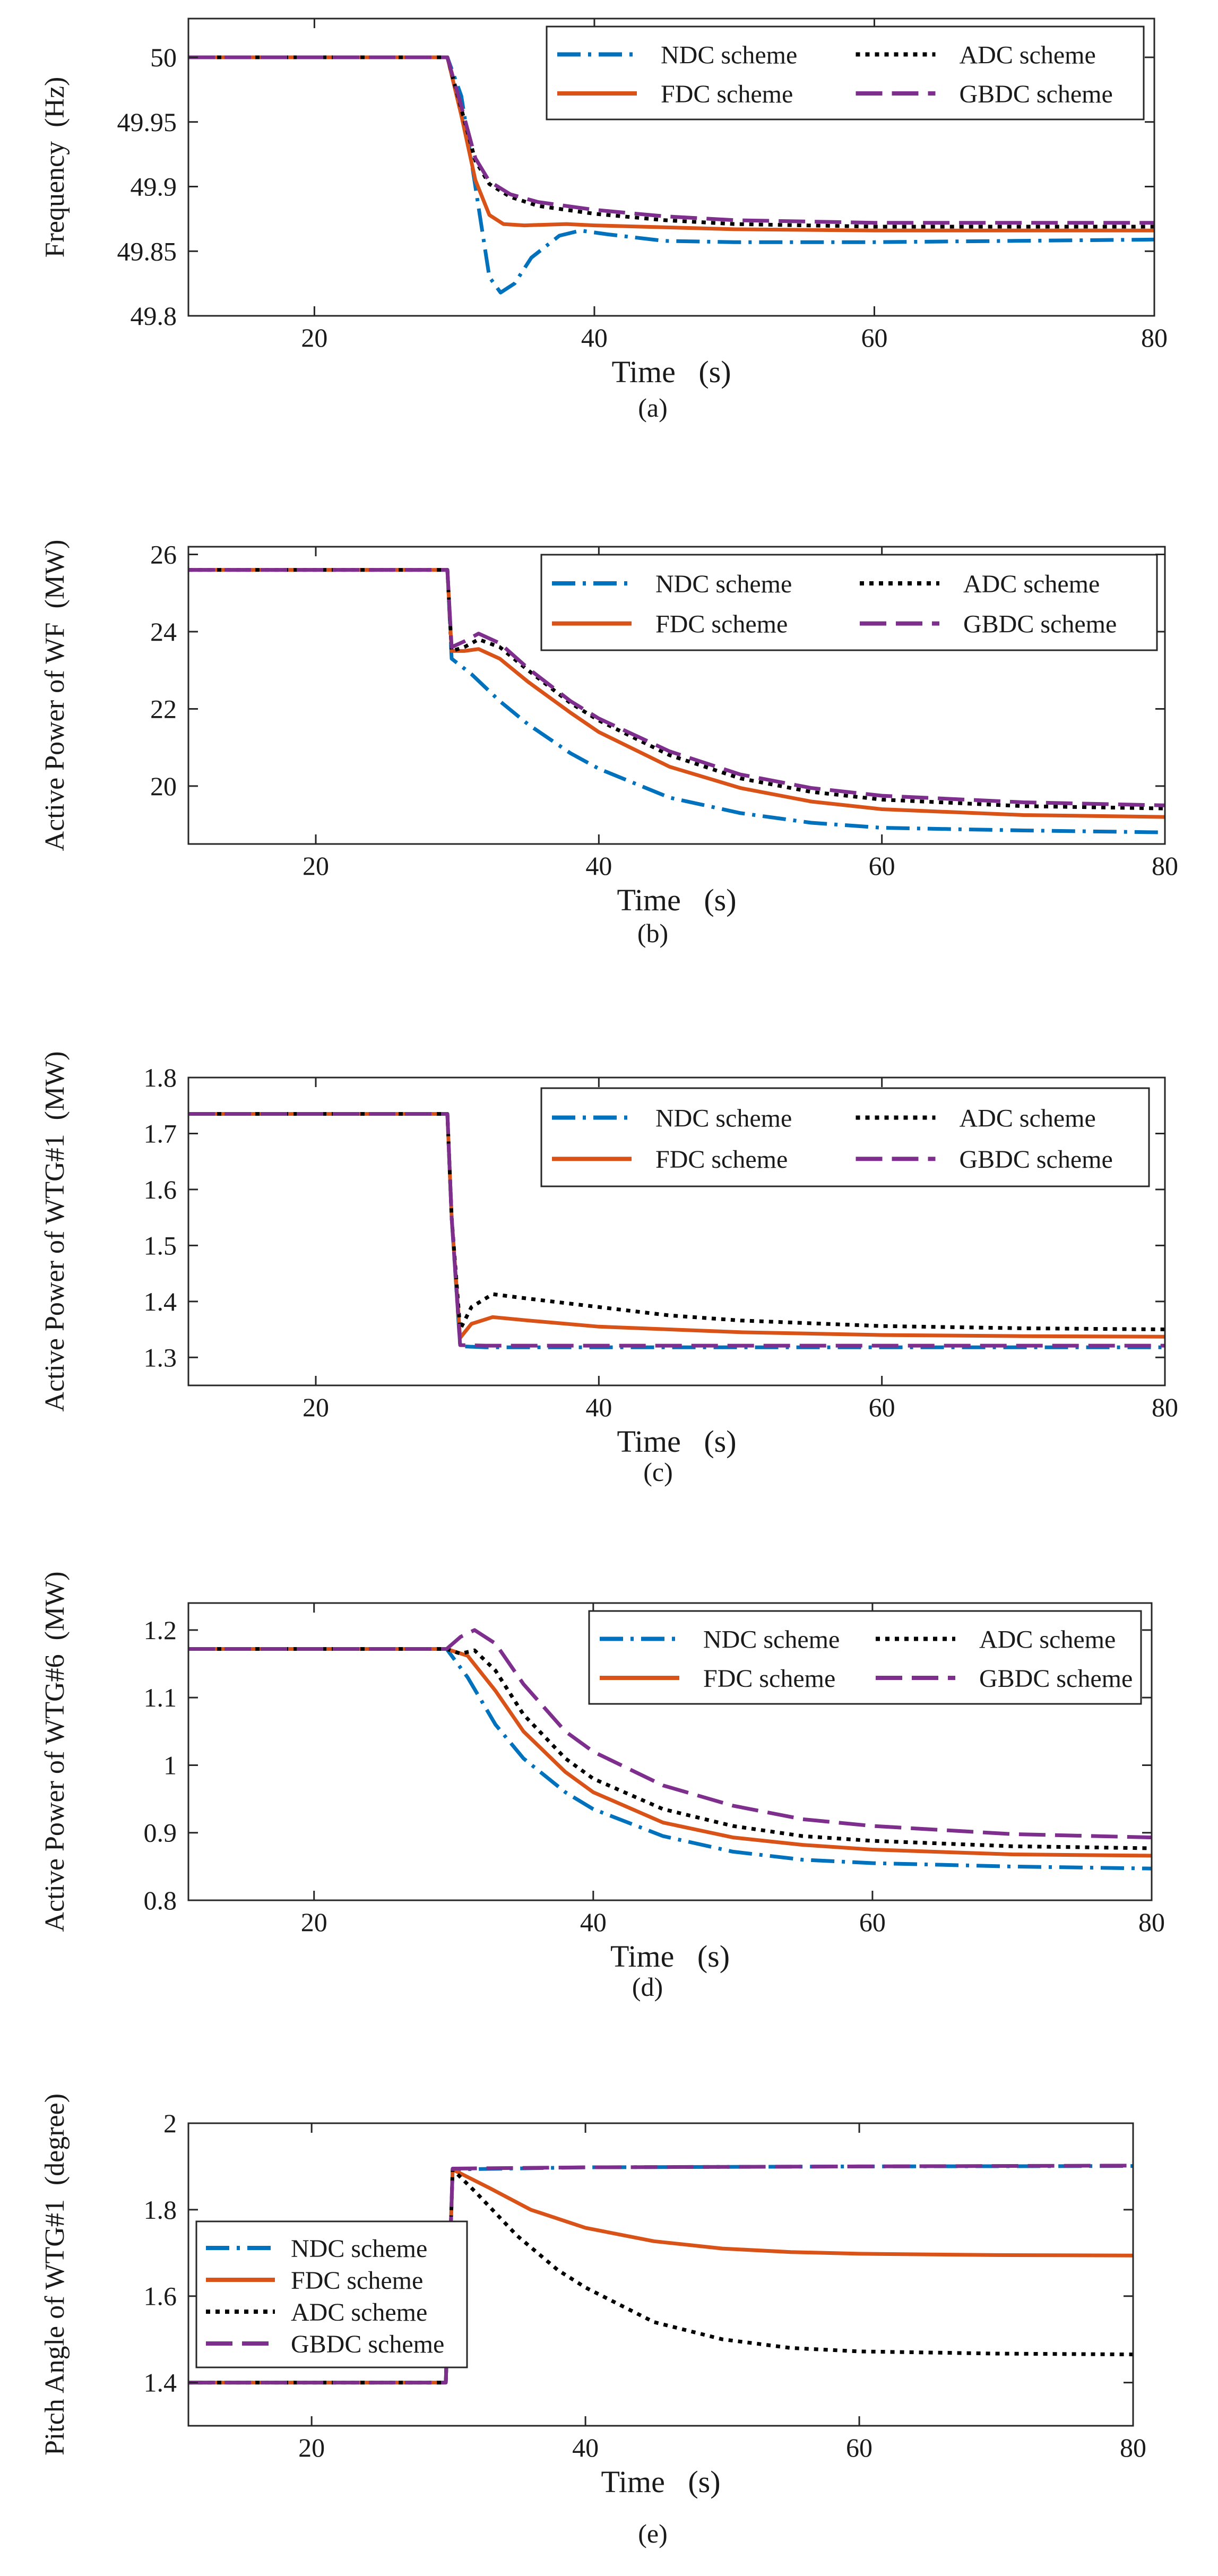 This screenshot has height=2576, width=1218. What do you see at coordinates (160, 1357) in the screenshot?
I see `y-tick-label: 1.3` at bounding box center [160, 1357].